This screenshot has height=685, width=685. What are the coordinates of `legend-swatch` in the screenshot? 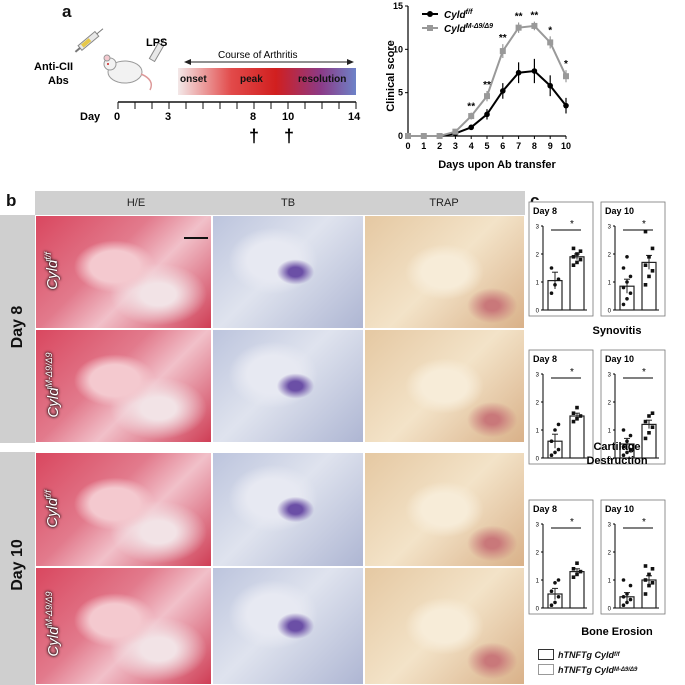 It's located at (546, 669).